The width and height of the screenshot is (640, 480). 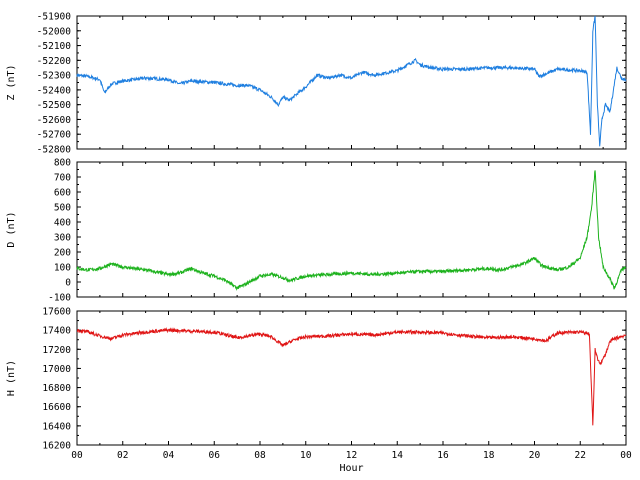 What do you see at coordinates (351, 468) in the screenshot?
I see `x-axis-label: Hour` at bounding box center [351, 468].